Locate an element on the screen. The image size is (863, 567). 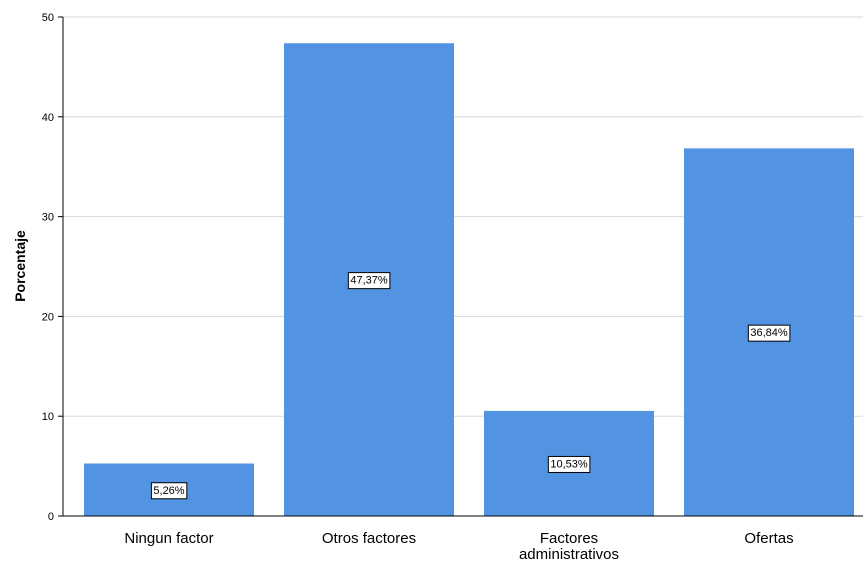
data-label-text: 5,26% is located at coordinates (168, 491).